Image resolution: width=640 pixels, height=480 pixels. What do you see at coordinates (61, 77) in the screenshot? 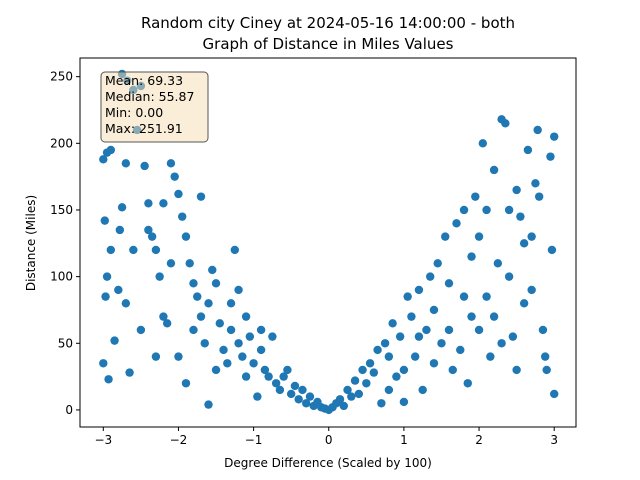
I see `y-tick-label: 250` at bounding box center [61, 77].